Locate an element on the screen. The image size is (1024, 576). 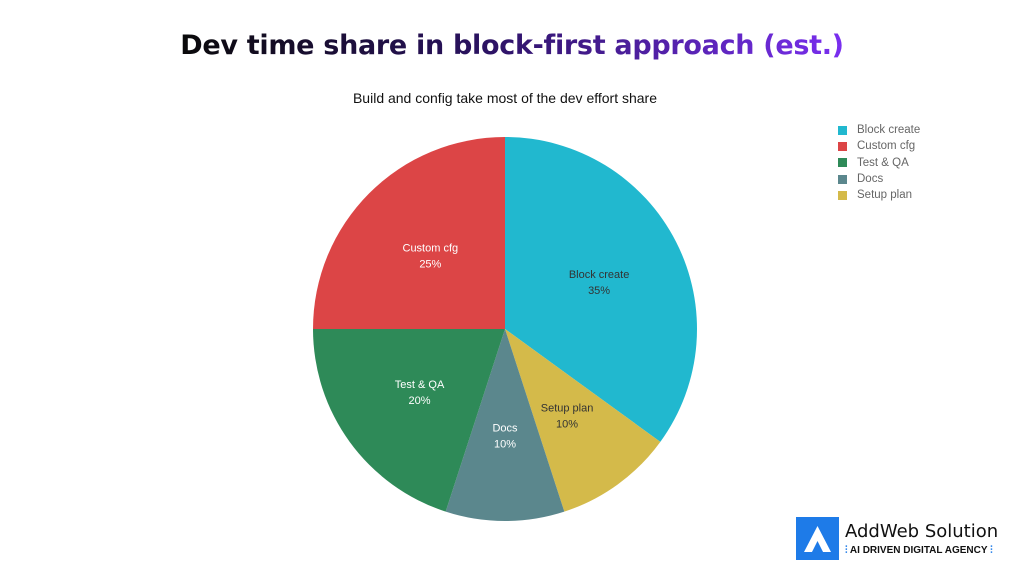
legend-label: Setup plan is located at coordinates (884, 195).